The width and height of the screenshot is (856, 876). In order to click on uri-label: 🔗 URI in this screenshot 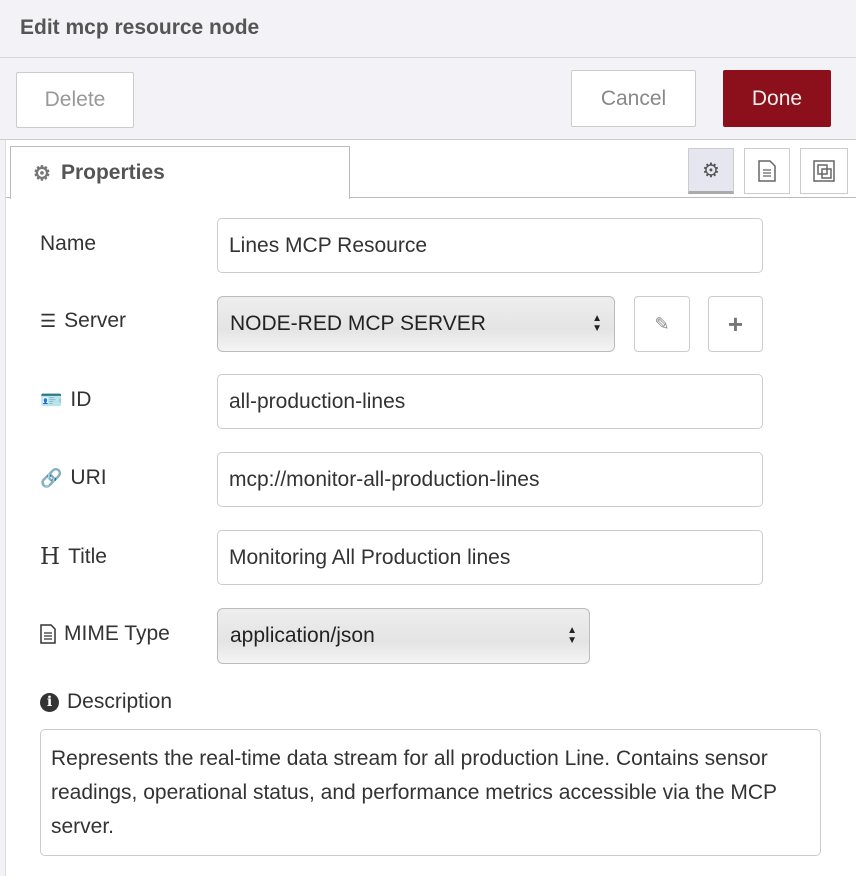, I will do `click(73, 478)`.